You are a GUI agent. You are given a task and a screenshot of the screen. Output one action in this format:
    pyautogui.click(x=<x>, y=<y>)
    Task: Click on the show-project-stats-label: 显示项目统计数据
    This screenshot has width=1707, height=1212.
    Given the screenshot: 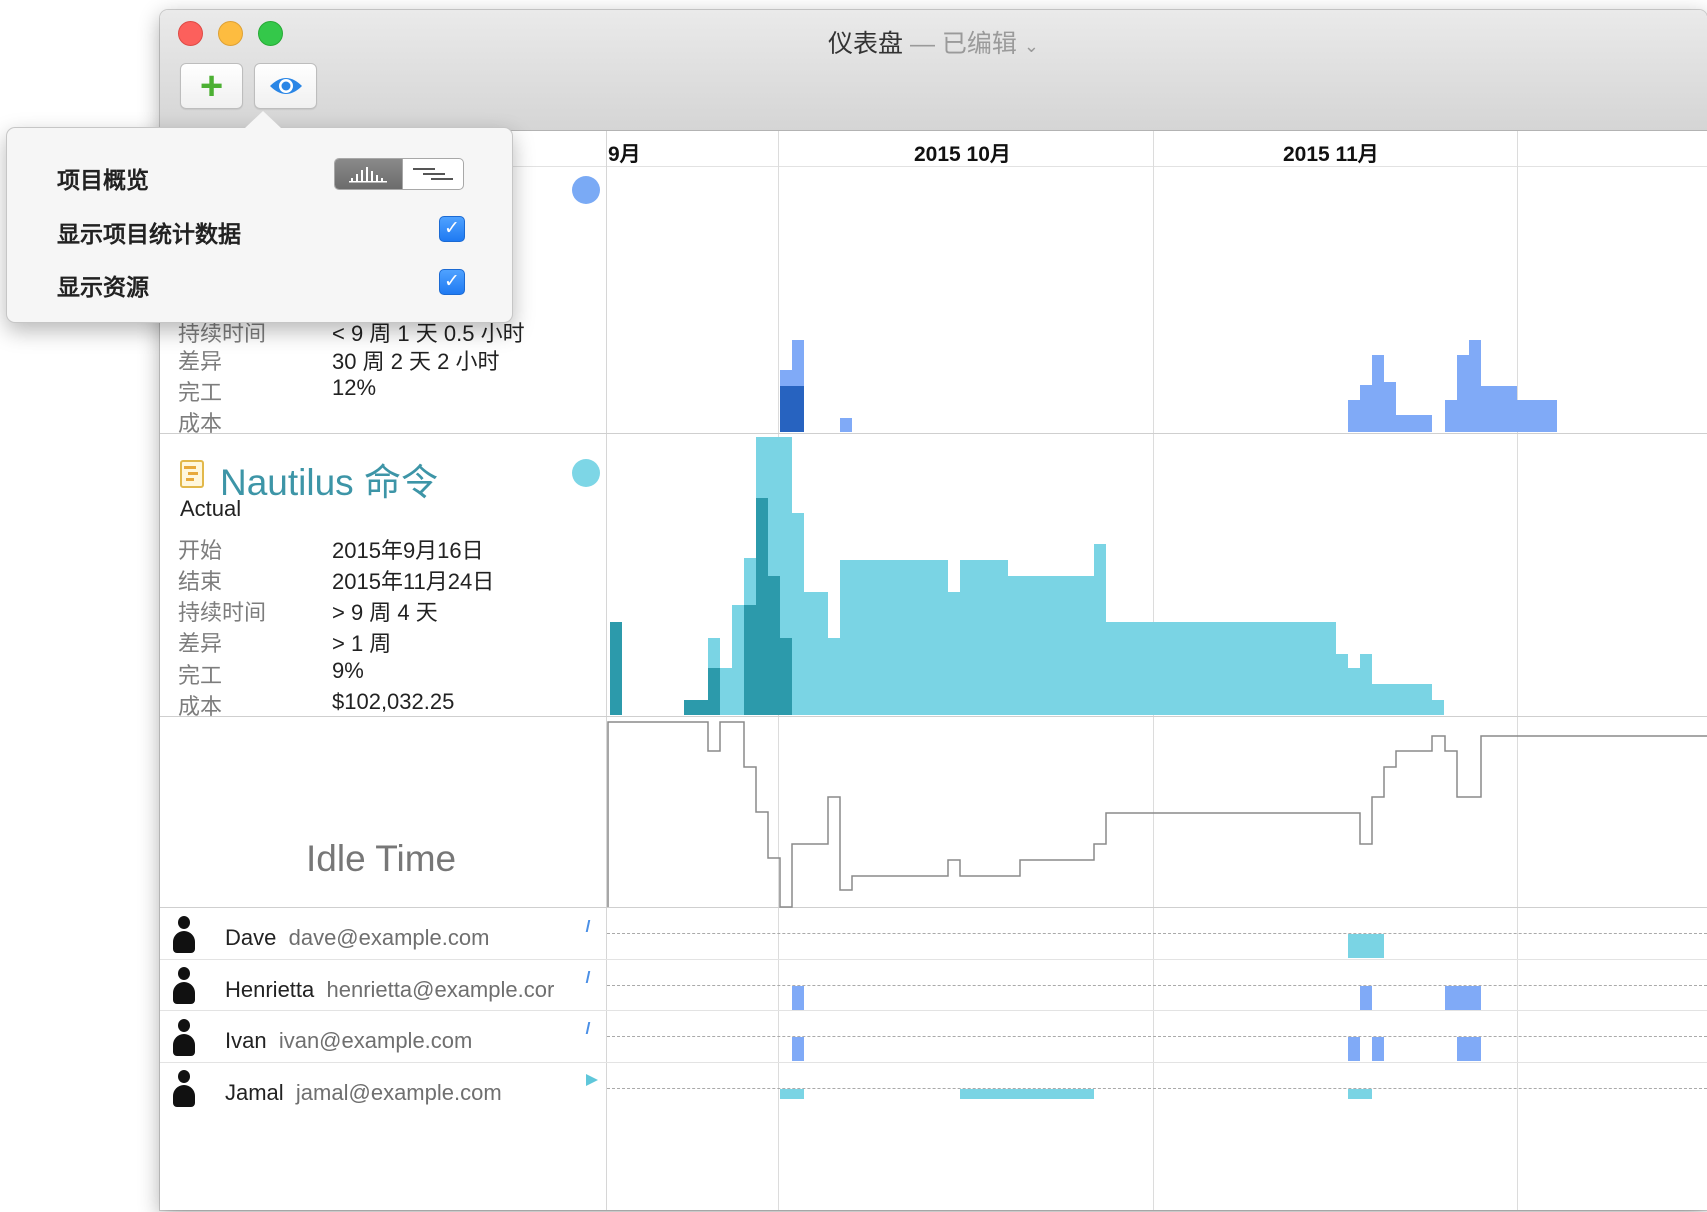 What is the action you would take?
    pyautogui.click(x=149, y=234)
    